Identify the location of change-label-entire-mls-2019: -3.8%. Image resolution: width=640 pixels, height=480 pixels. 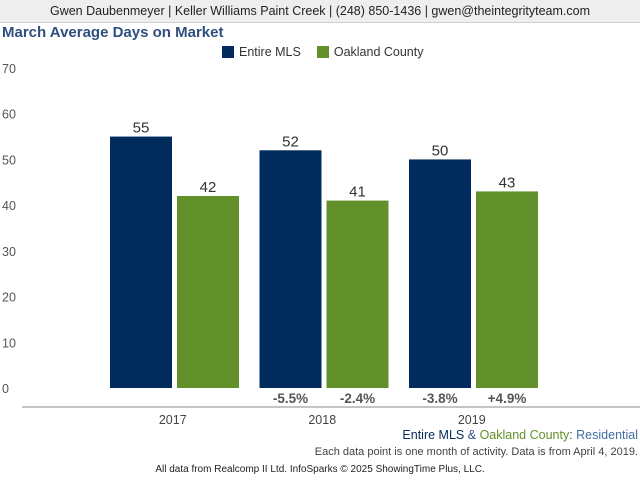
(439, 398).